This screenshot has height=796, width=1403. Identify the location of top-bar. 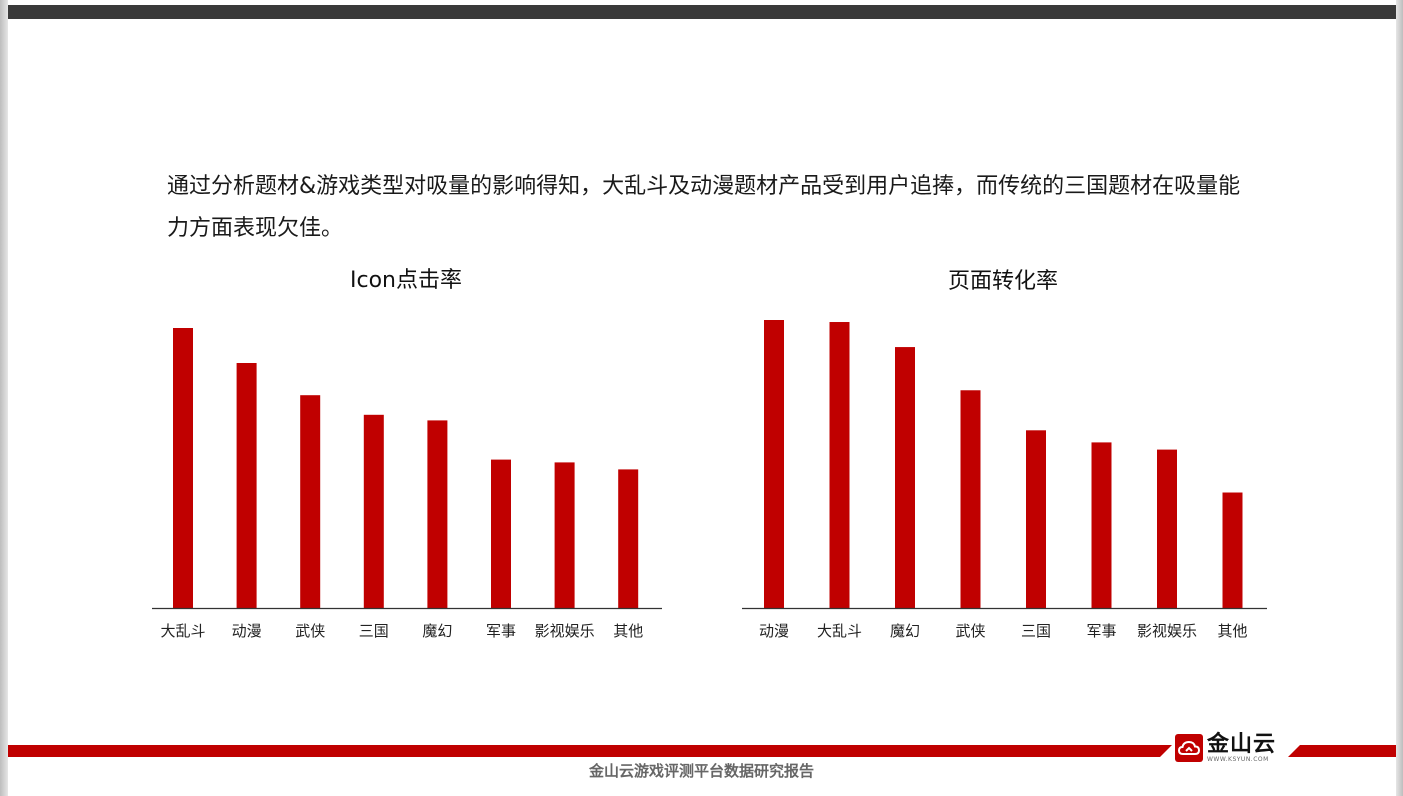
(702, 12).